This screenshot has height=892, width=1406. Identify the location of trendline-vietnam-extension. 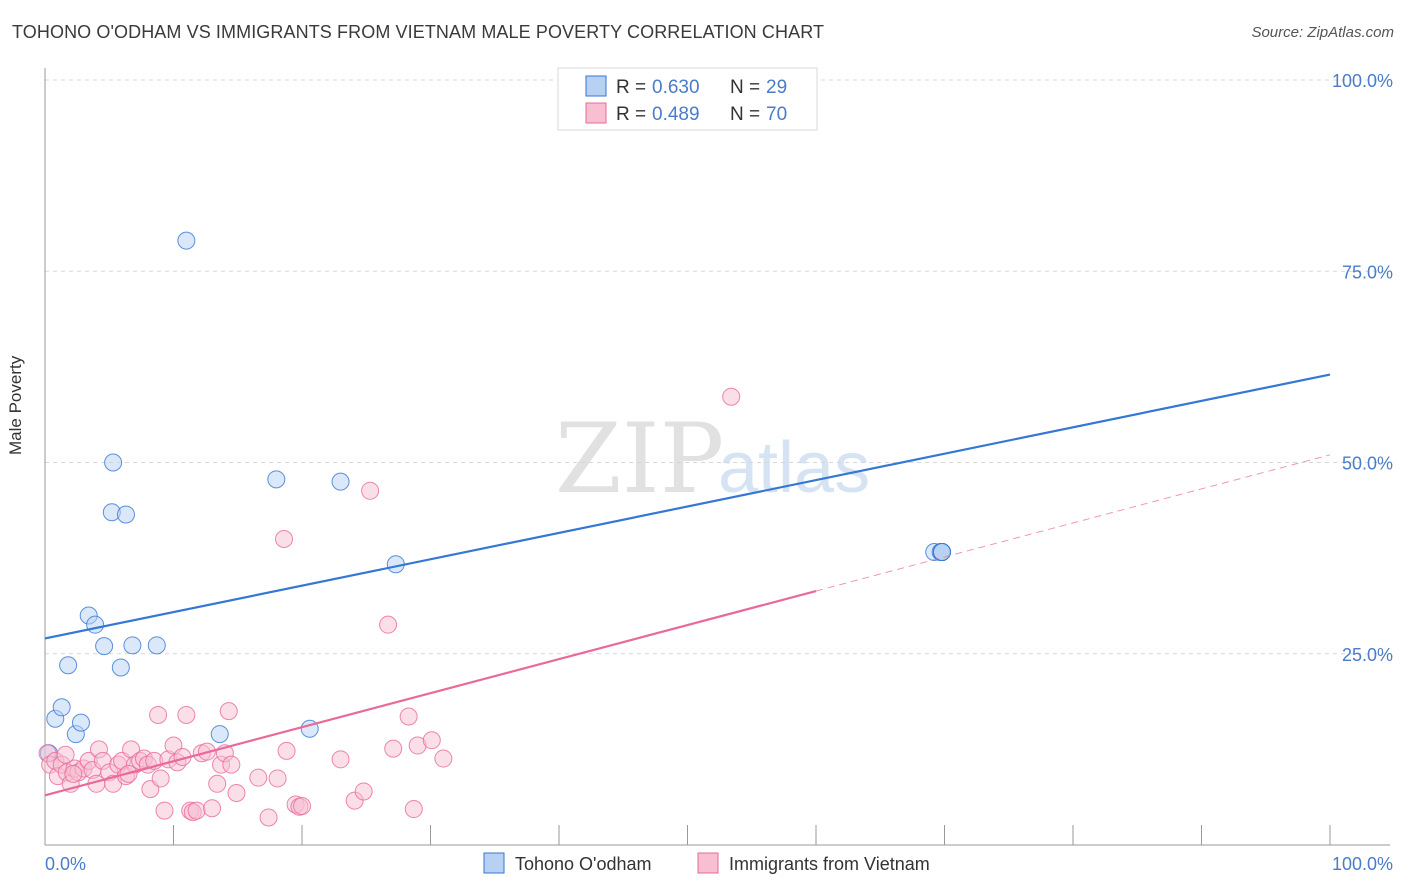
(1073, 523).